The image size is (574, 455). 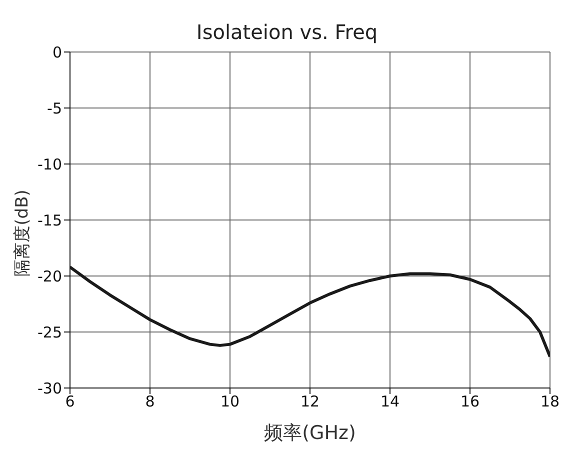 What do you see at coordinates (150, 401) in the screenshot?
I see `x-tick-label: 8` at bounding box center [150, 401].